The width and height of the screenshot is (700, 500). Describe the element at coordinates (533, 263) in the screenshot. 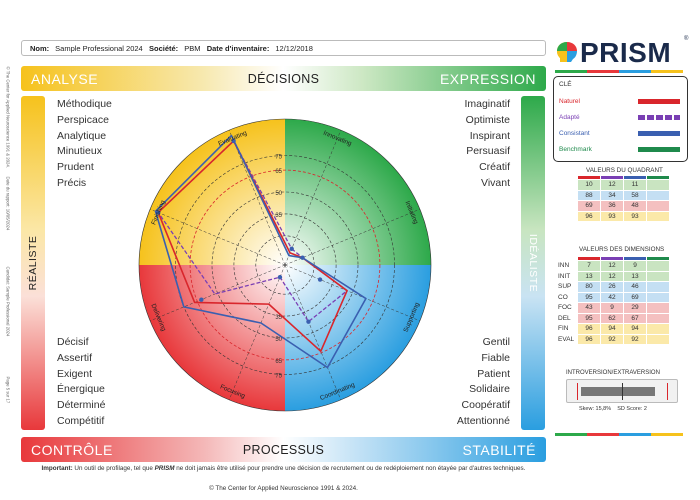

I see `idealiste-label: IDÉALISTE` at that location.